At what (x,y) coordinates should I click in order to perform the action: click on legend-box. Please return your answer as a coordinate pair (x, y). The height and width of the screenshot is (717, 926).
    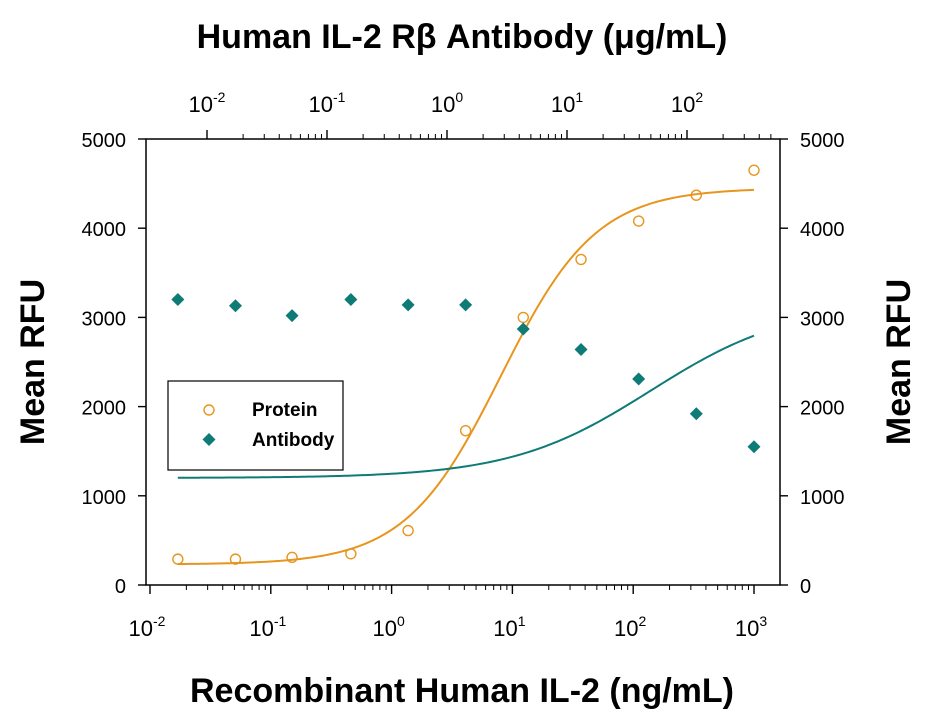
    Looking at the image, I should click on (255, 425).